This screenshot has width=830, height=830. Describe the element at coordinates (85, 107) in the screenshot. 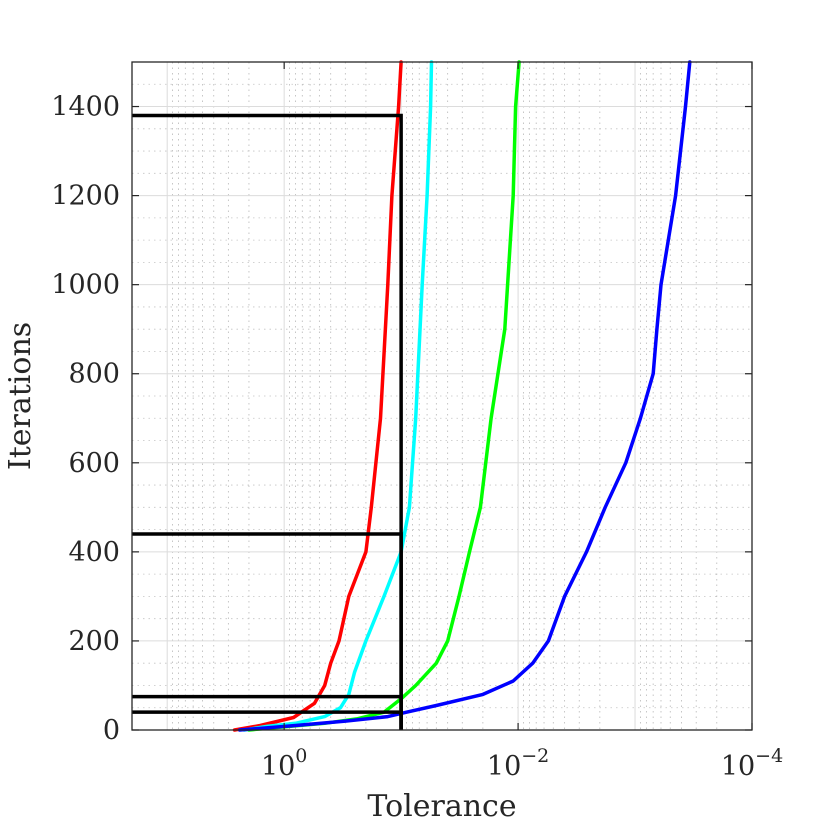

I see `y-tick-label: 1400` at that location.